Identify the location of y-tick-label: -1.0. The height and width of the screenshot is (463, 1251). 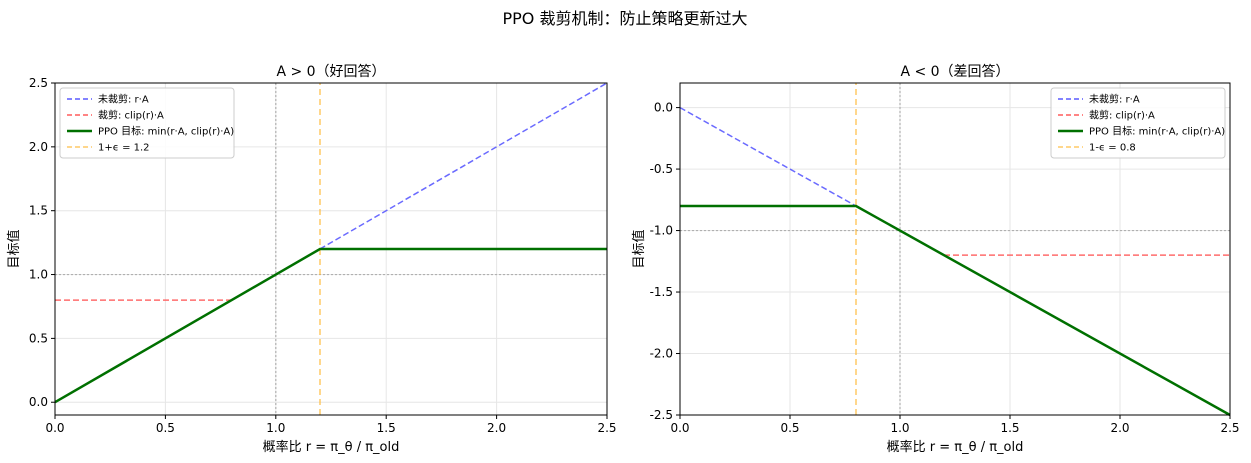
(661, 231).